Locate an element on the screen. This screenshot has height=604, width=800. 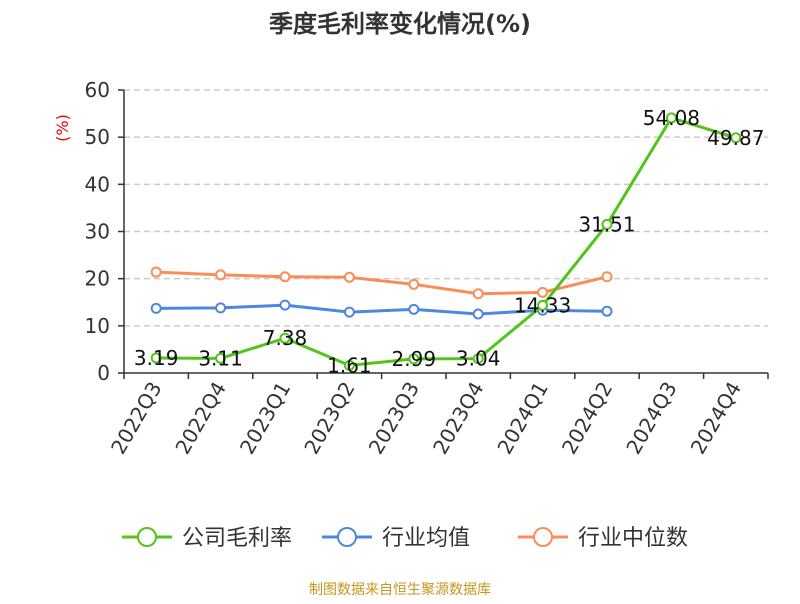
data-label: 2.99 is located at coordinates (414, 359).